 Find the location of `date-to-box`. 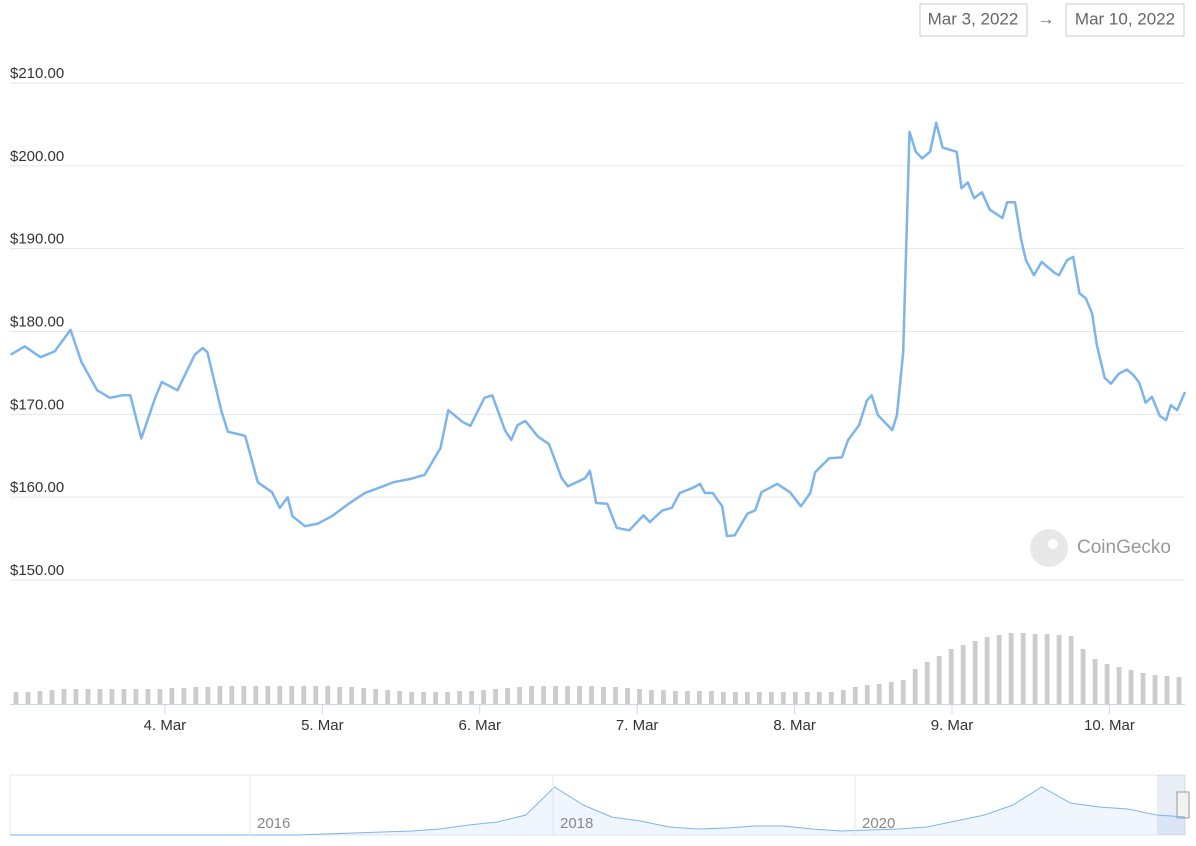

date-to-box is located at coordinates (1125, 20).